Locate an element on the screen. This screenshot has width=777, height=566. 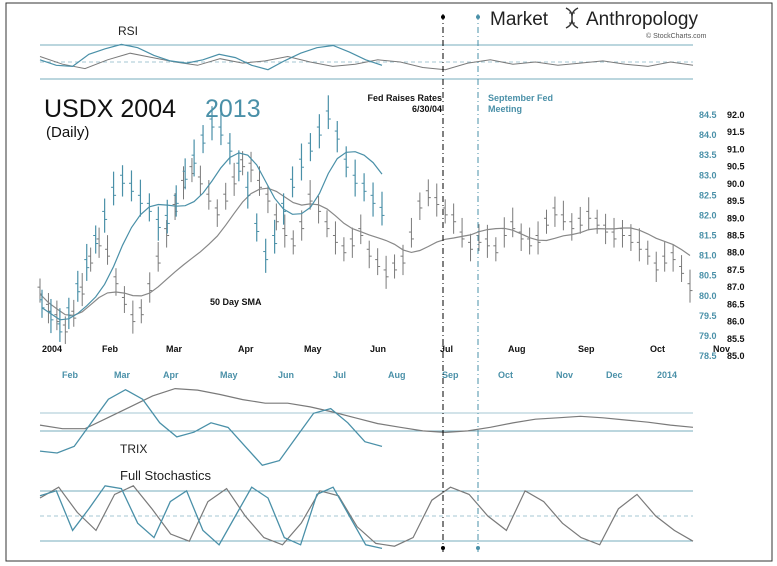
chart-title-2004: USDX 2004 is located at coordinates (110, 109).